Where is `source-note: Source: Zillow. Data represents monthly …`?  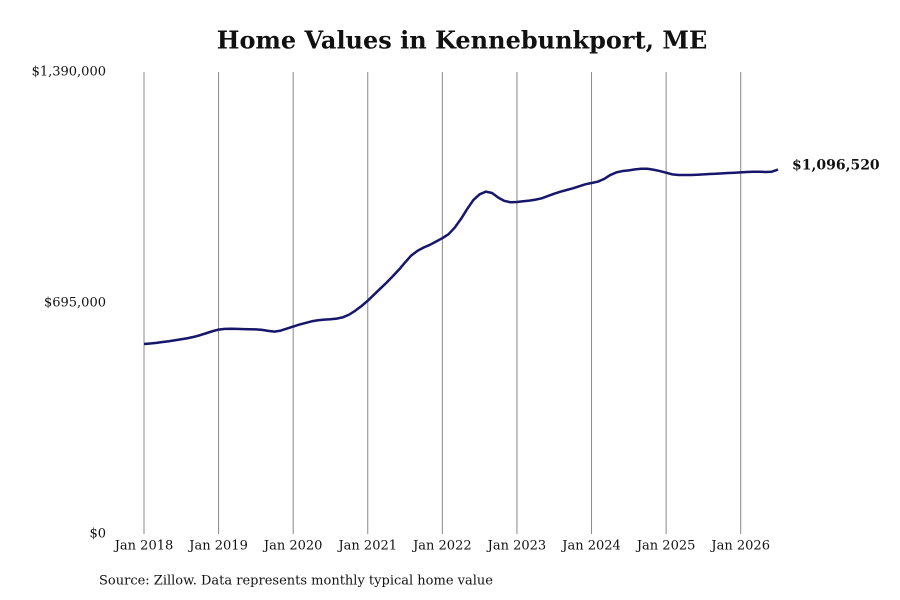 source-note: Source: Zillow. Data represents monthly … is located at coordinates (296, 581).